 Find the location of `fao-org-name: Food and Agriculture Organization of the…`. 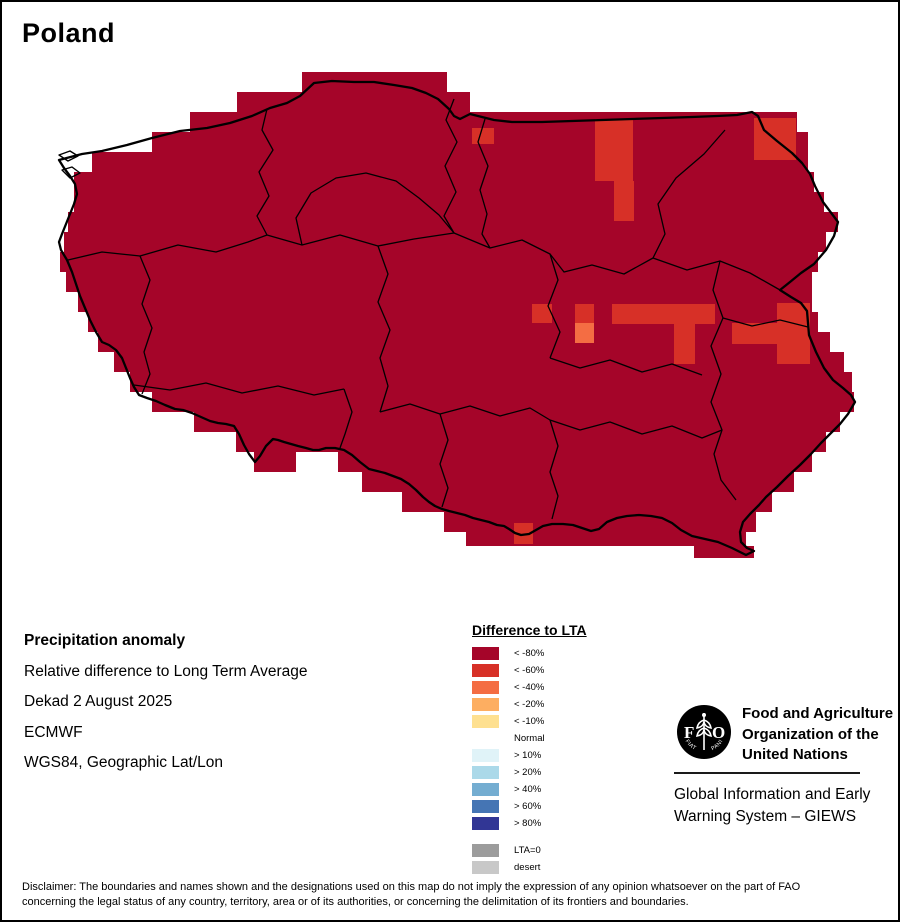

fao-org-name: Food and Agriculture Organization of the… is located at coordinates (817, 735).